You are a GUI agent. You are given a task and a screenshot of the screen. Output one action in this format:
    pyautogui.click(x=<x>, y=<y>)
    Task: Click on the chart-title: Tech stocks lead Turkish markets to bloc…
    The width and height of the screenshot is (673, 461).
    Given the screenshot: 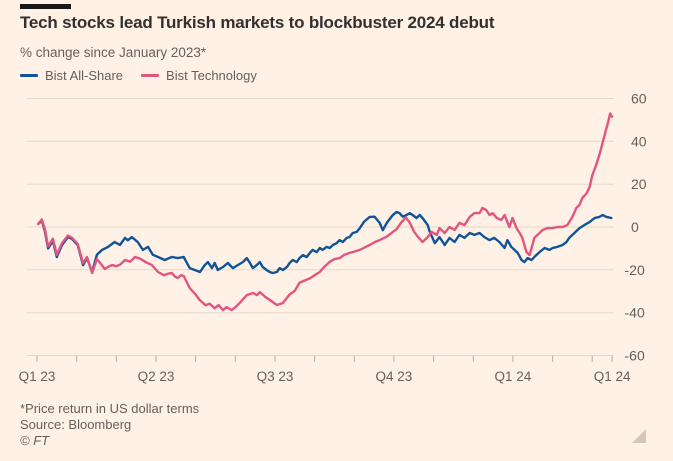 What is the action you would take?
    pyautogui.click(x=257, y=22)
    